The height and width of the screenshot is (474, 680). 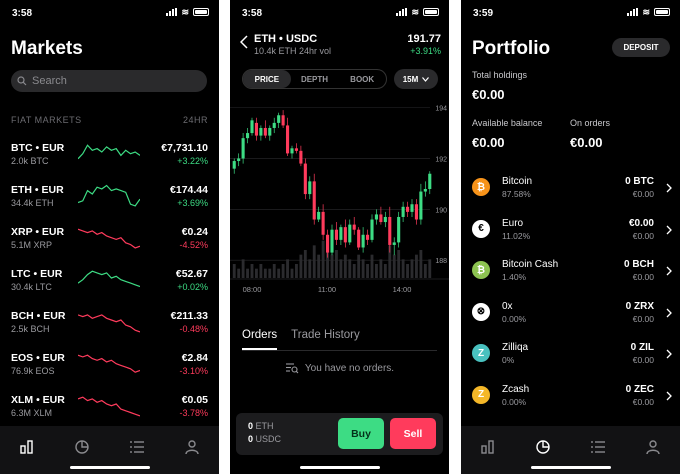 What do you see at coordinates (488, 142) in the screenshot?
I see `available-balance-value: €0.00` at bounding box center [488, 142].